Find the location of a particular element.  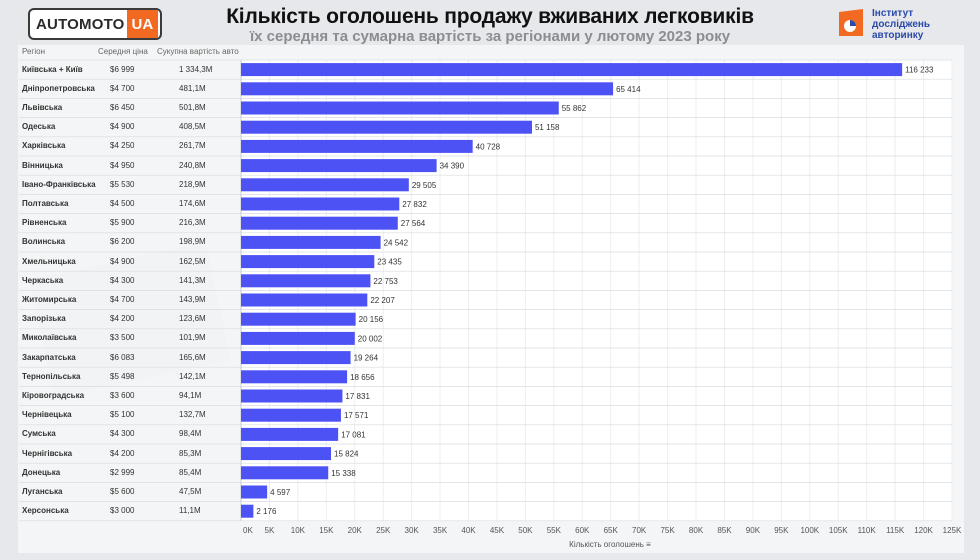

avg-price-cell: $4 200 is located at coordinates (122, 319).